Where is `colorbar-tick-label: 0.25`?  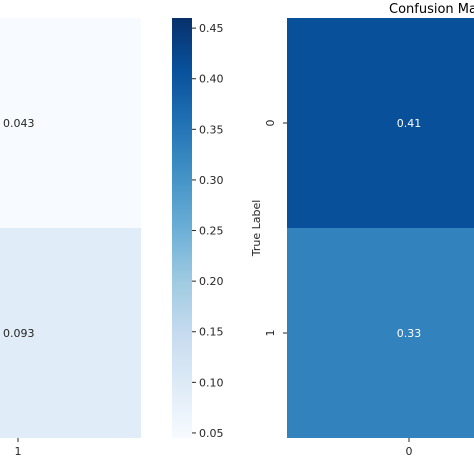
colorbar-tick-label: 0.25 is located at coordinates (211, 231).